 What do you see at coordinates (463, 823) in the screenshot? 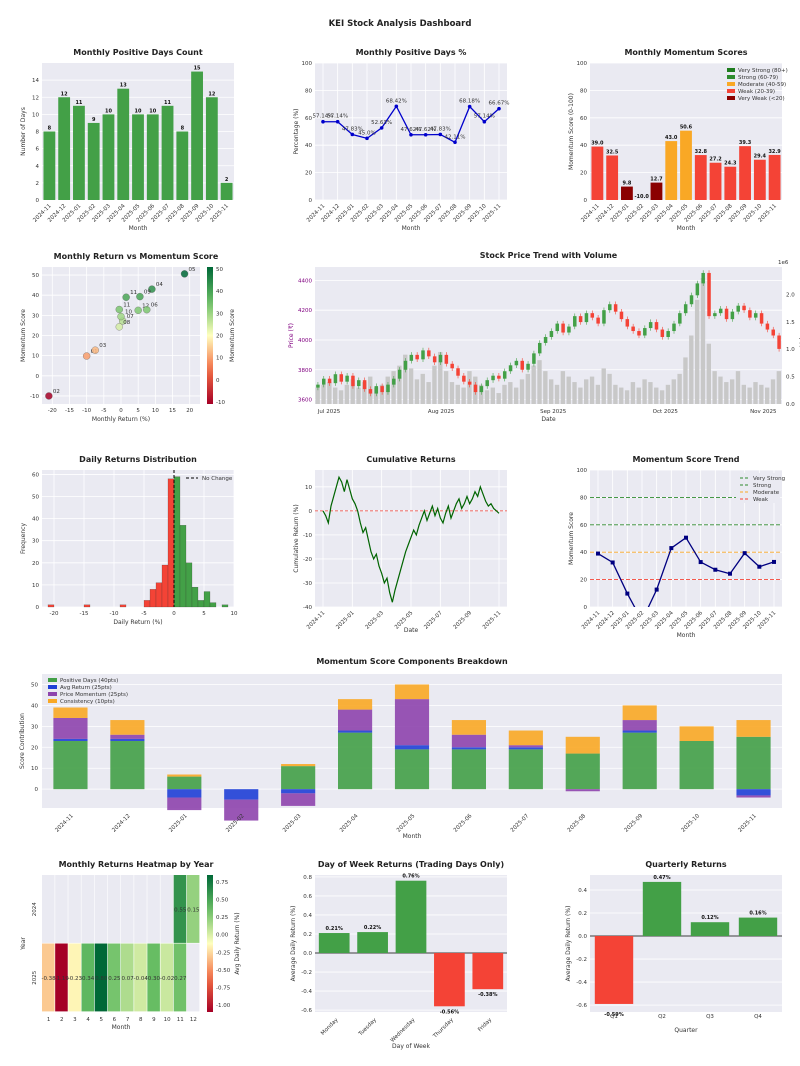
I see `month-tick-label: 2025-06` at bounding box center [463, 823].